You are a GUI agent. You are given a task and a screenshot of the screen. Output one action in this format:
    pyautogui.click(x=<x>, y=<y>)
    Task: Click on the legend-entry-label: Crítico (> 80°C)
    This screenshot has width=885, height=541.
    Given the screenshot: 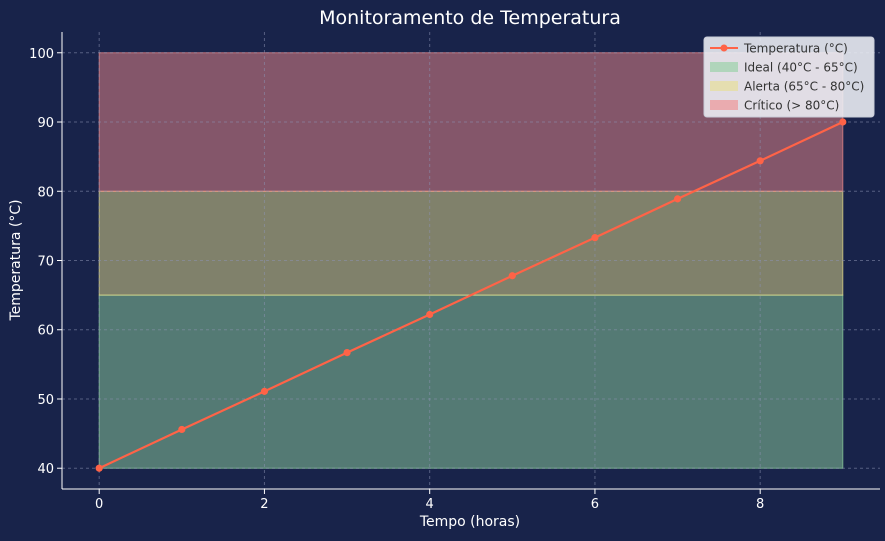 What is the action you would take?
    pyautogui.click(x=791, y=106)
    